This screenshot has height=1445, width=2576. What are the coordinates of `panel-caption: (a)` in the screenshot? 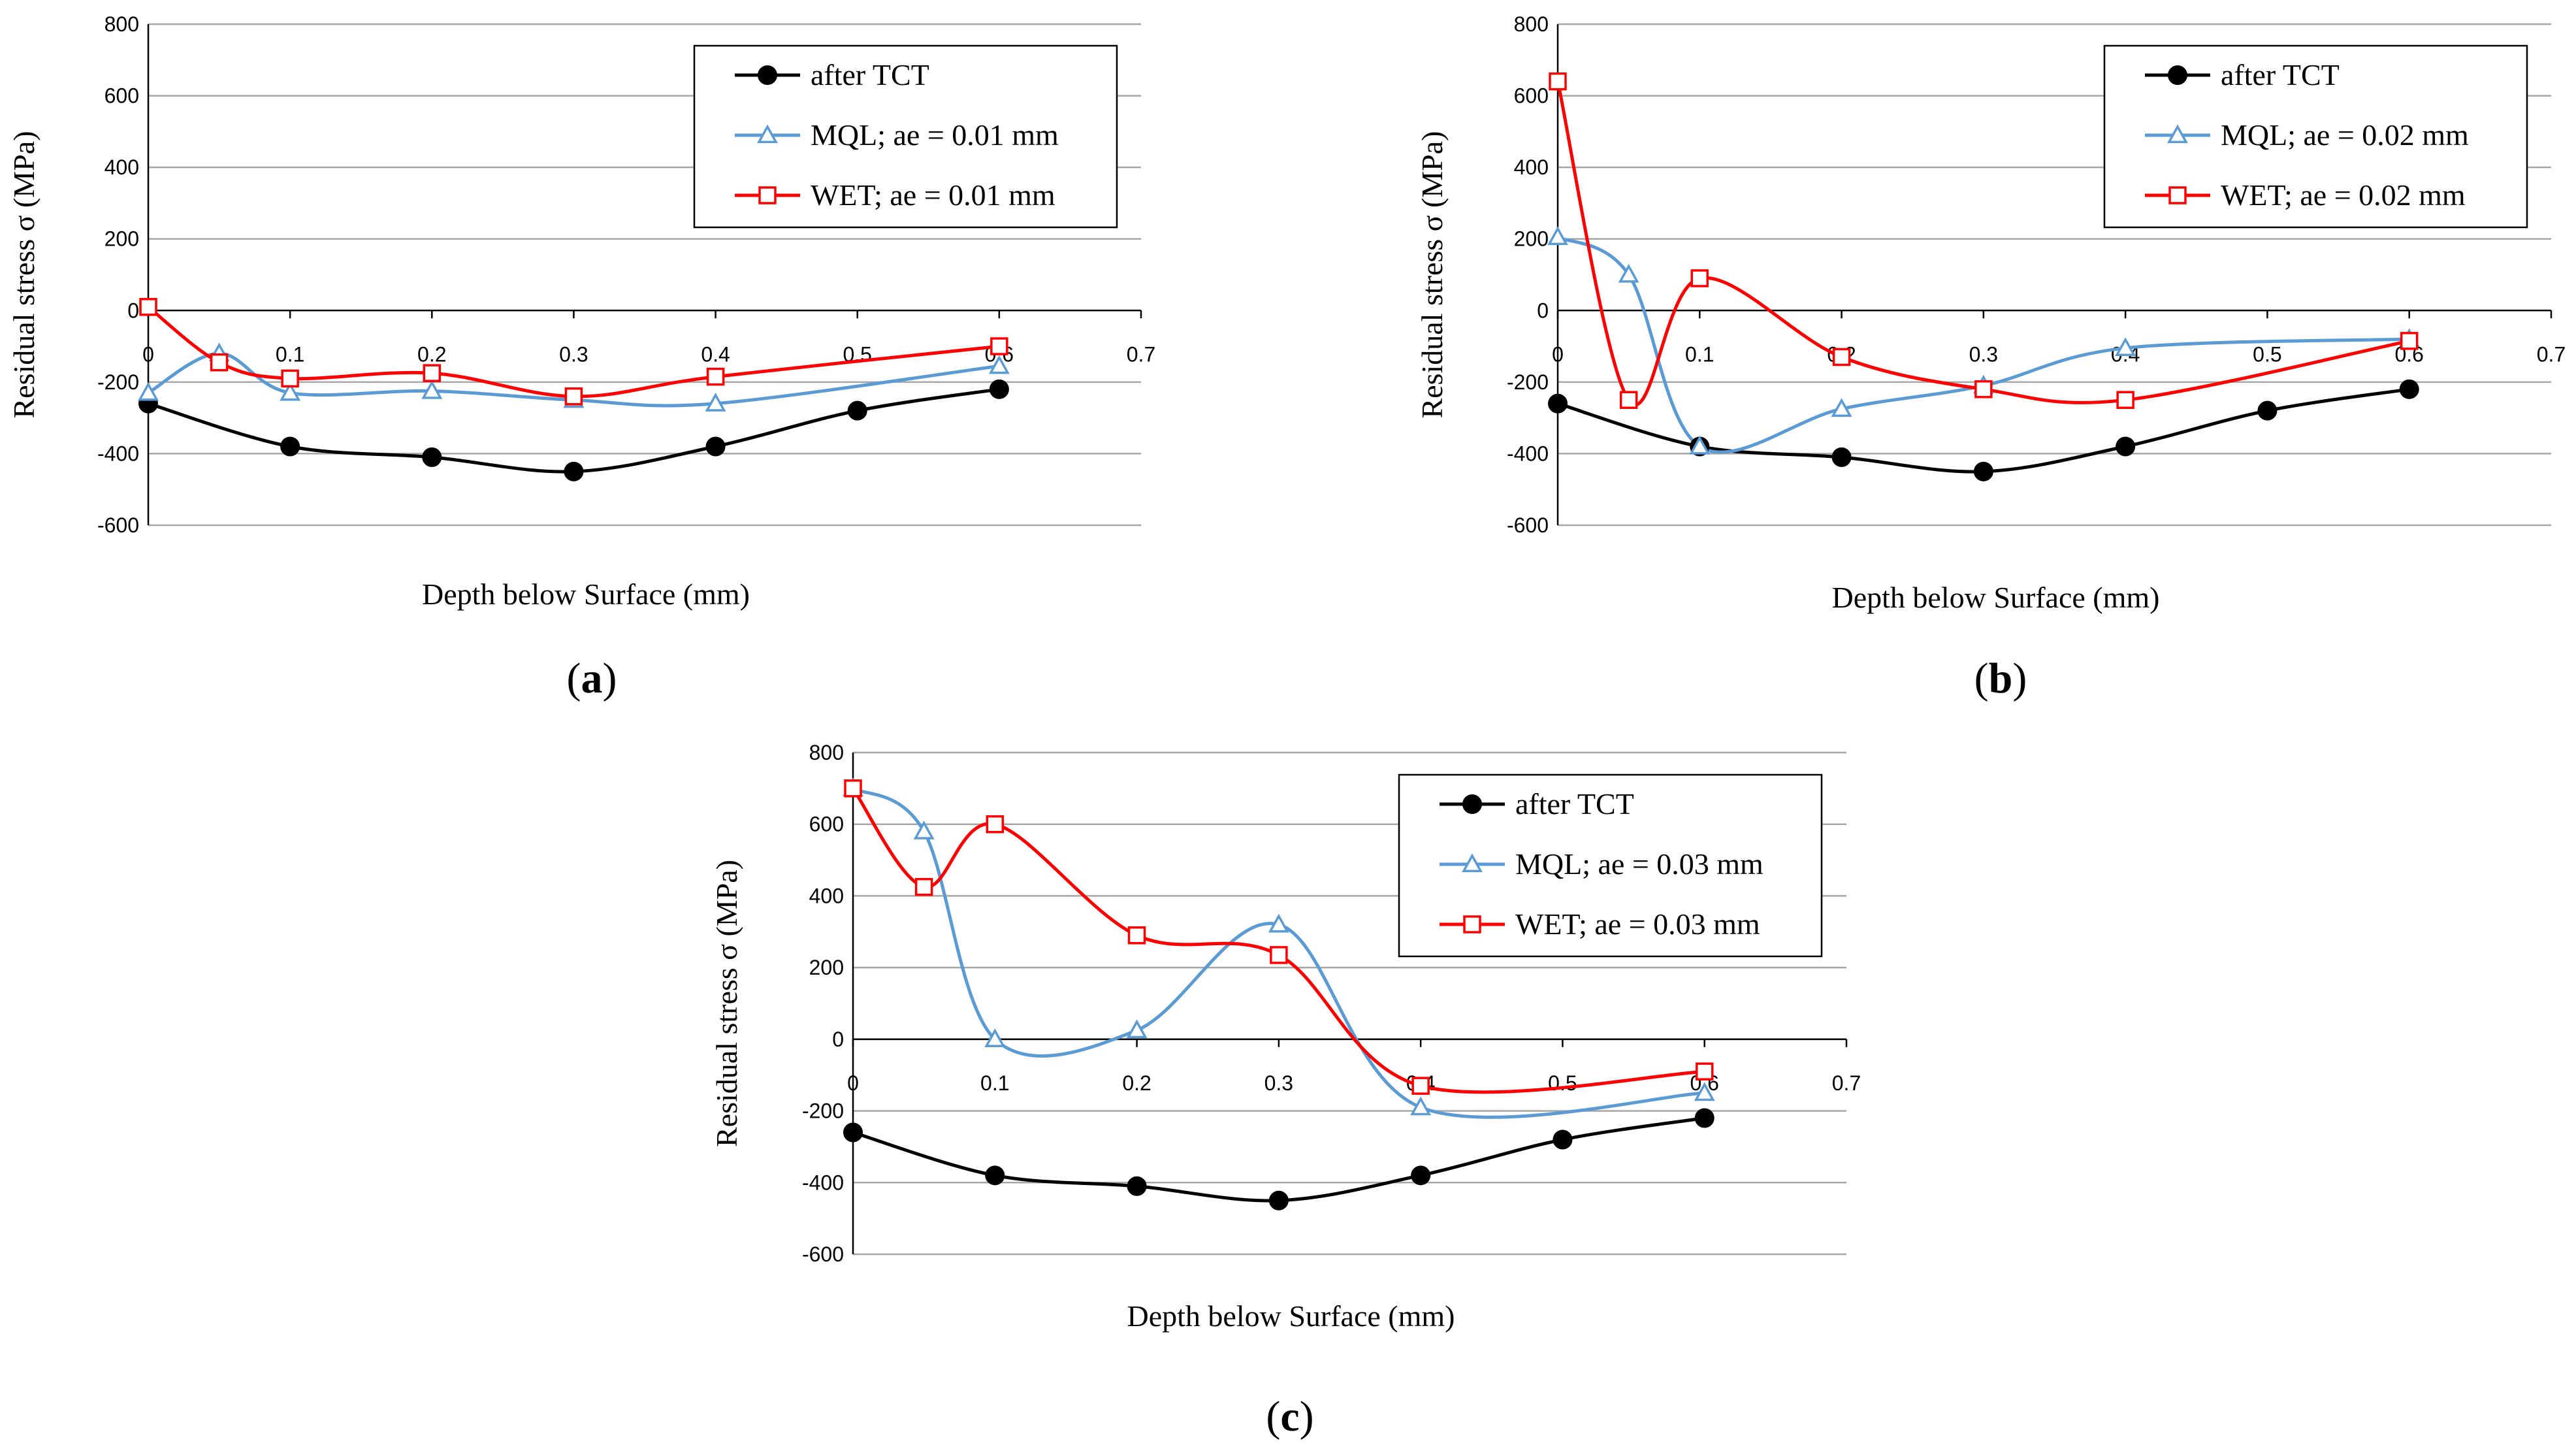 It's located at (592, 678).